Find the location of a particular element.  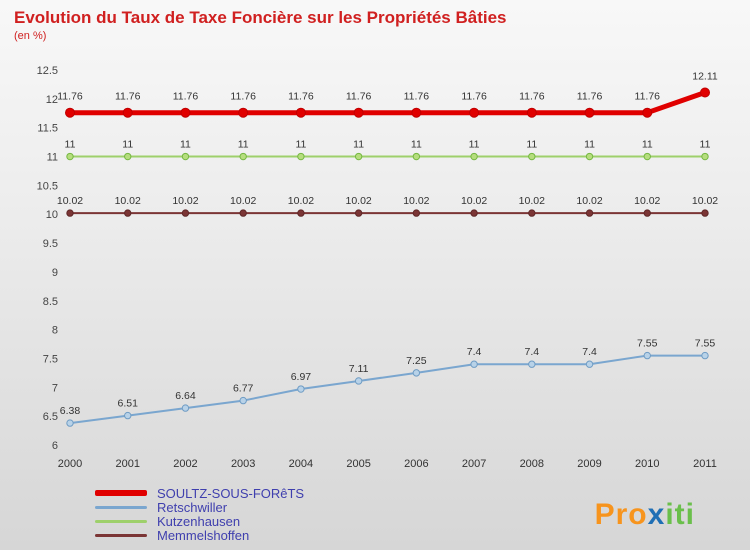

svg-text: 2006 is located at coordinates (416, 464).